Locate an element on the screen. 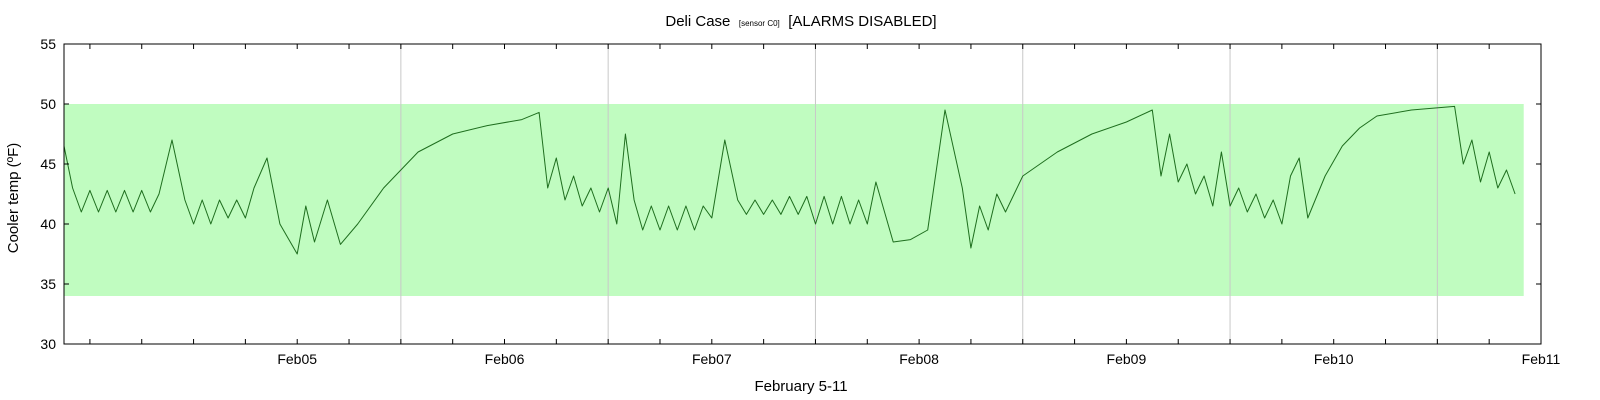 This screenshot has width=1600, height=400. y-axis-label: Cooler temp (ºF) is located at coordinates (13, 198).